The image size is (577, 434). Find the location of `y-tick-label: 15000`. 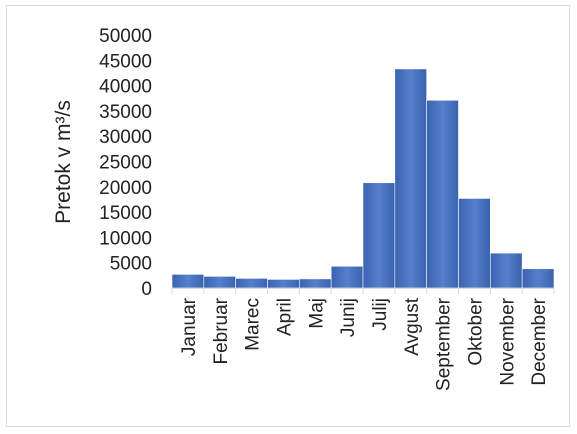

y-tick-label: 15000 is located at coordinates (125, 213).